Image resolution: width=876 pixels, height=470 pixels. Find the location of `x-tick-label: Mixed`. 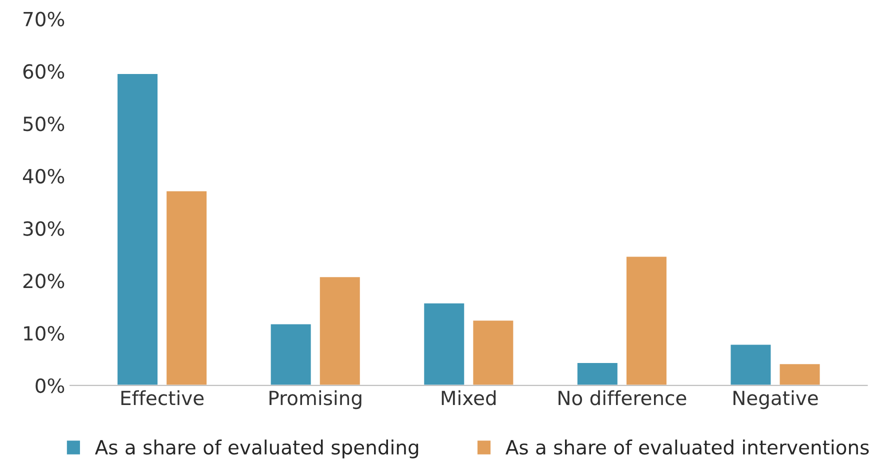

x-tick-label: Mixed is located at coordinates (469, 398).